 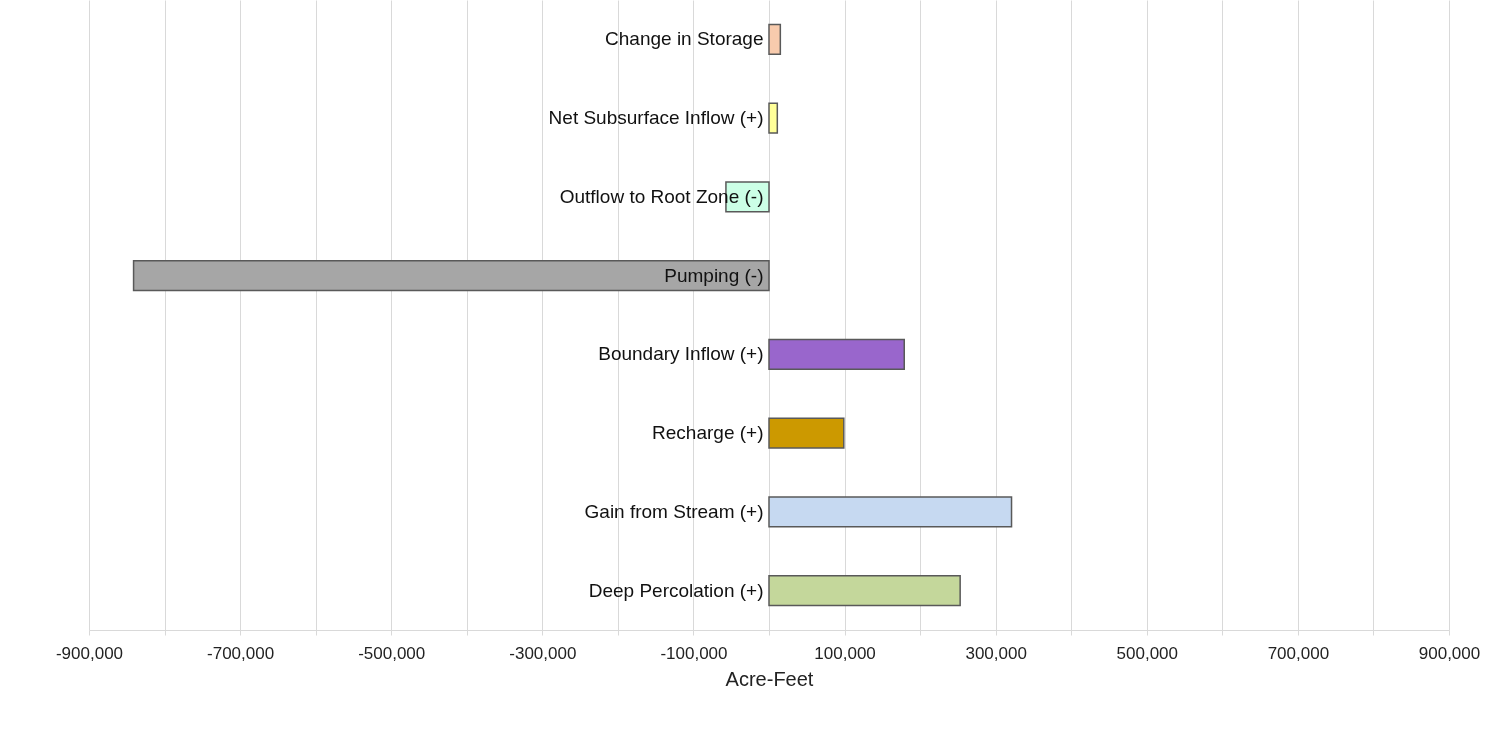 What do you see at coordinates (392, 653) in the screenshot?
I see `x-tick-label: -500,000` at bounding box center [392, 653].